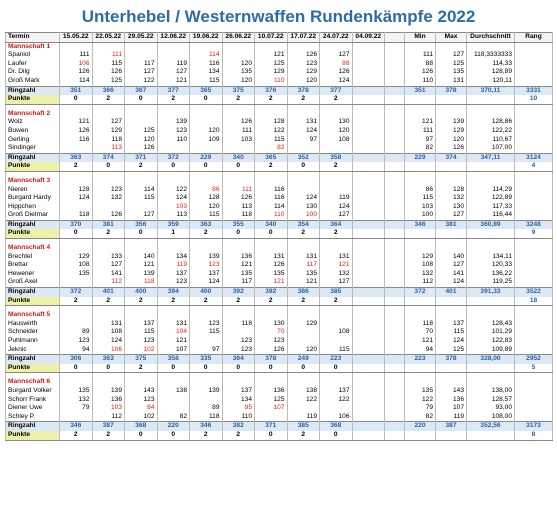 The height and width of the screenshot is (509, 557). What do you see at coordinates (173, 122) in the screenshot?
I see `cell: 139` at bounding box center [173, 122].